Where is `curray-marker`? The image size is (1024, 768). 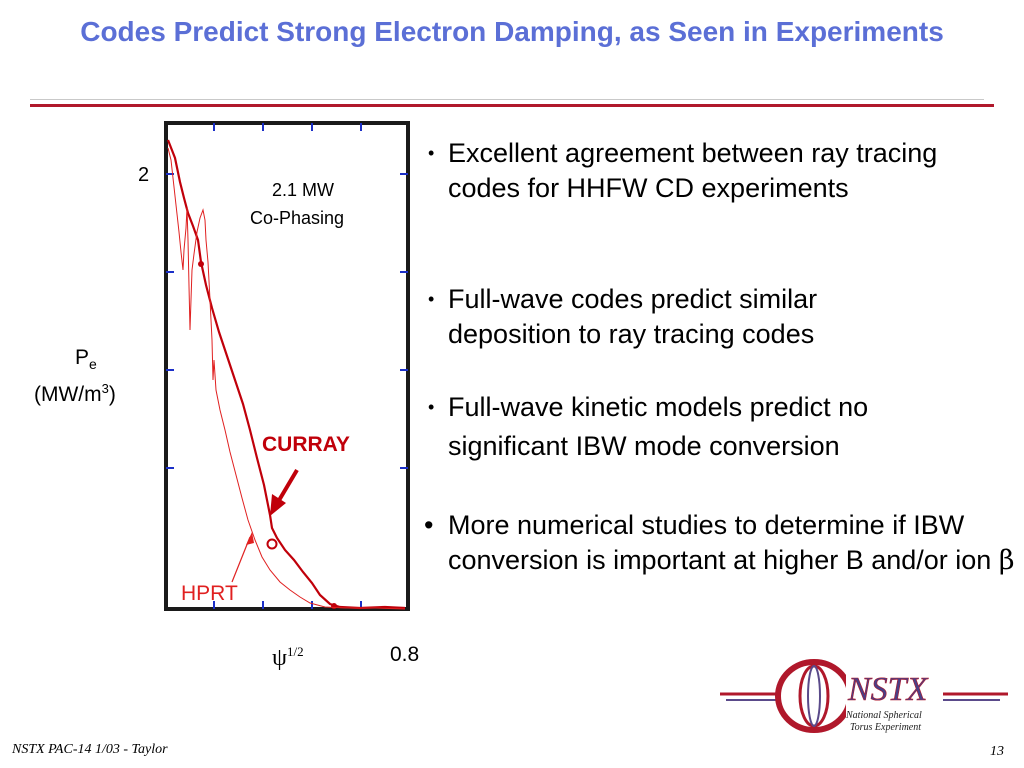 curray-marker is located at coordinates (201, 264).